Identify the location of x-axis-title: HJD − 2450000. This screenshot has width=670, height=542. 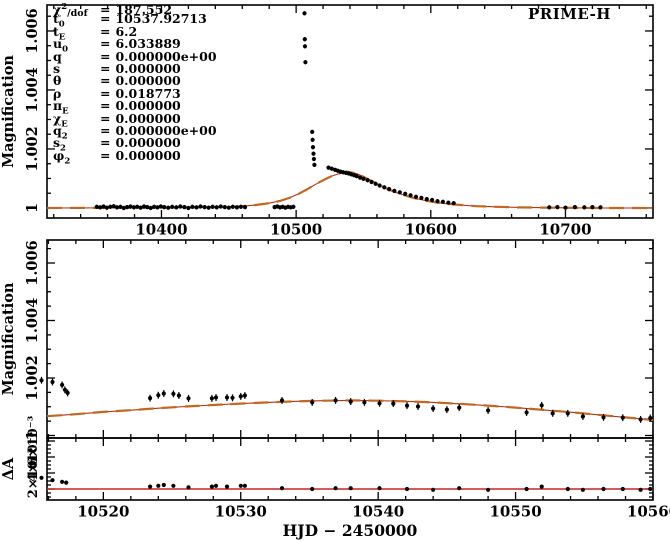
(350, 530).